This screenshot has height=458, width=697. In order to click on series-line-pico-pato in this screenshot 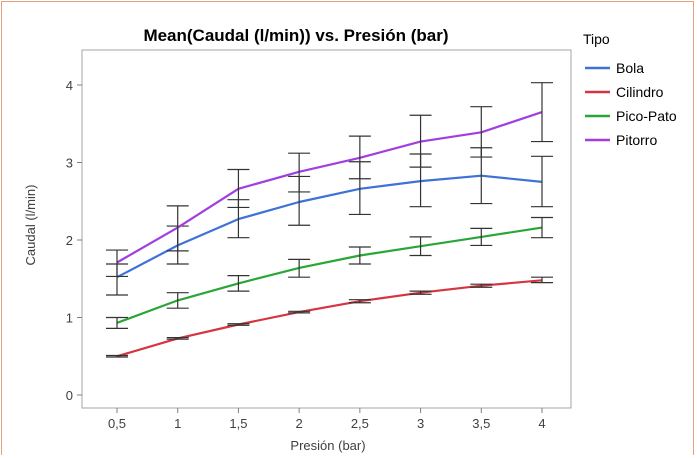, I will do `click(329, 275)`.